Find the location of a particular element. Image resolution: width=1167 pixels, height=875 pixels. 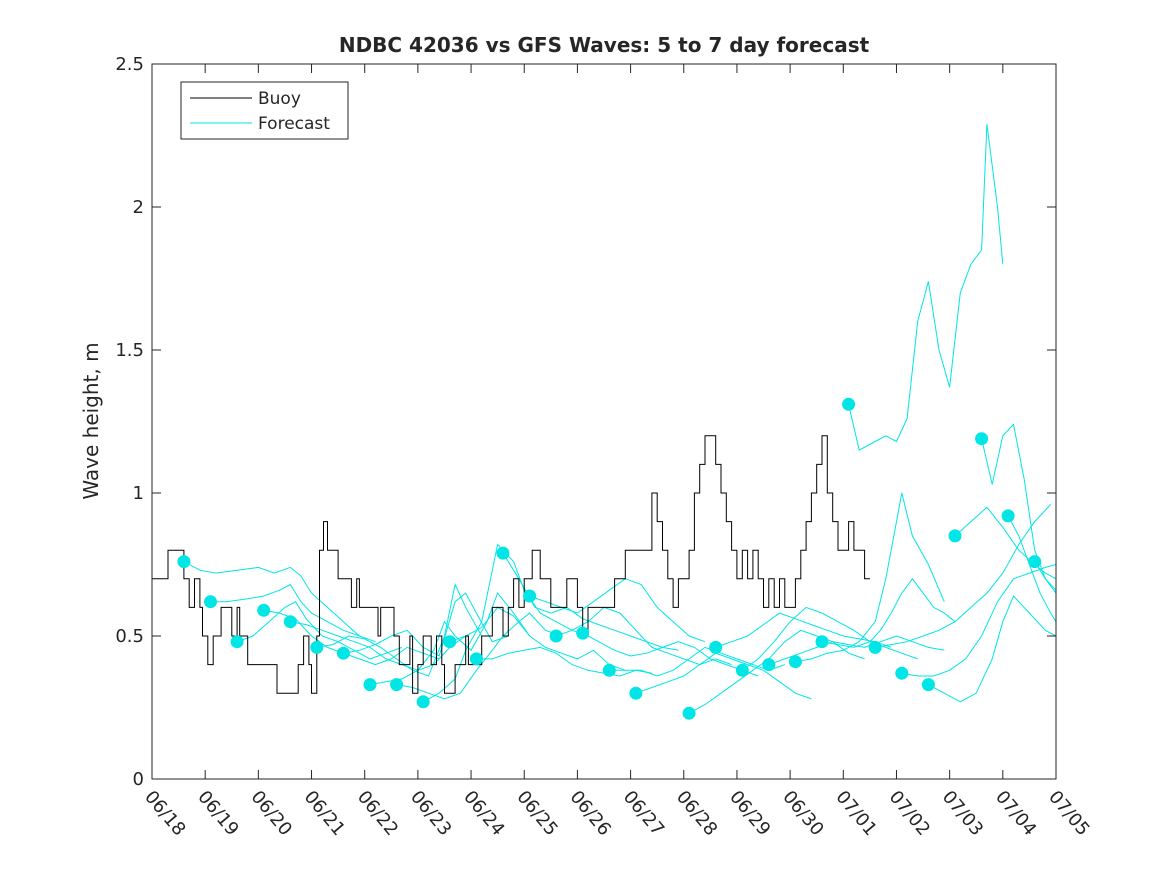

x-tick-label: 06/24 is located at coordinates (483, 813).